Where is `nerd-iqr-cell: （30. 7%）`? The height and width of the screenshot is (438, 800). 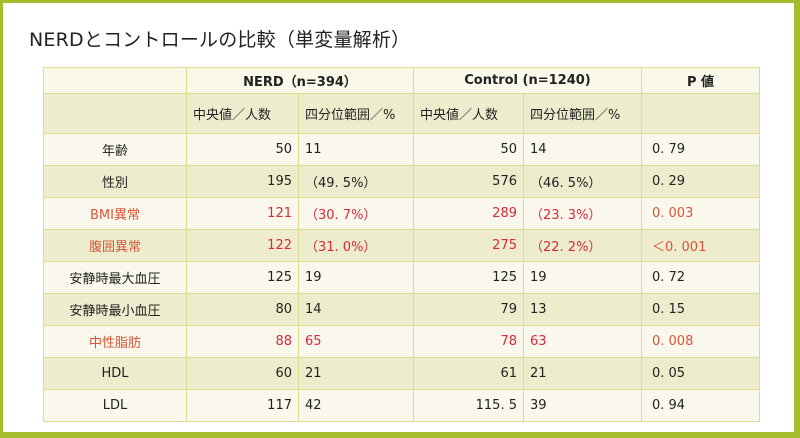 nerd-iqr-cell: （30. 7%） is located at coordinates (356, 213).